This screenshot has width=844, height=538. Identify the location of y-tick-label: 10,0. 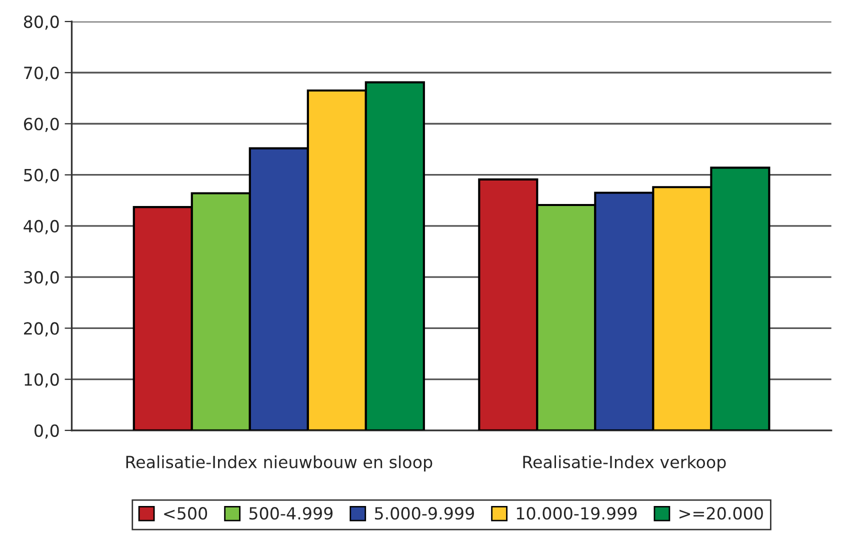
(41, 380).